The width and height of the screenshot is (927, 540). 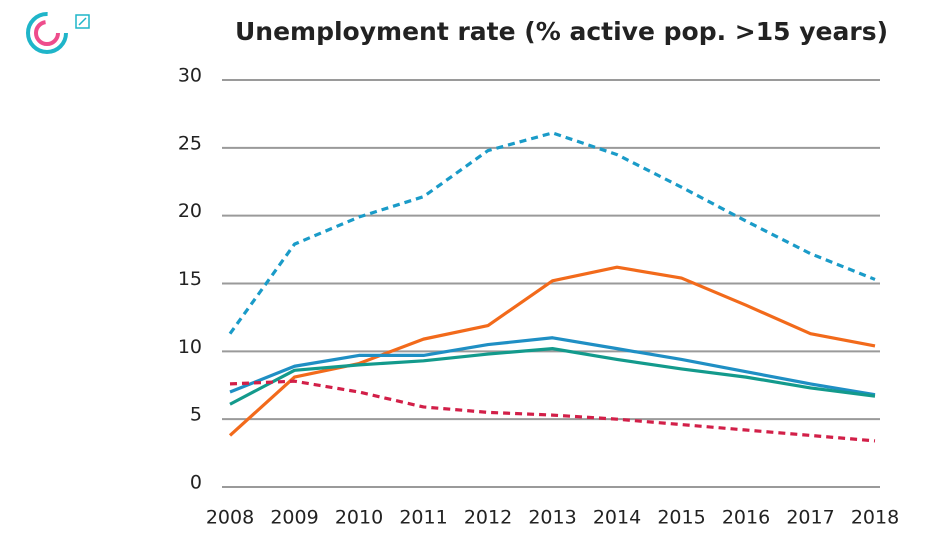 What do you see at coordinates (190, 76) in the screenshot?
I see `y-tick-label: 30` at bounding box center [190, 76].